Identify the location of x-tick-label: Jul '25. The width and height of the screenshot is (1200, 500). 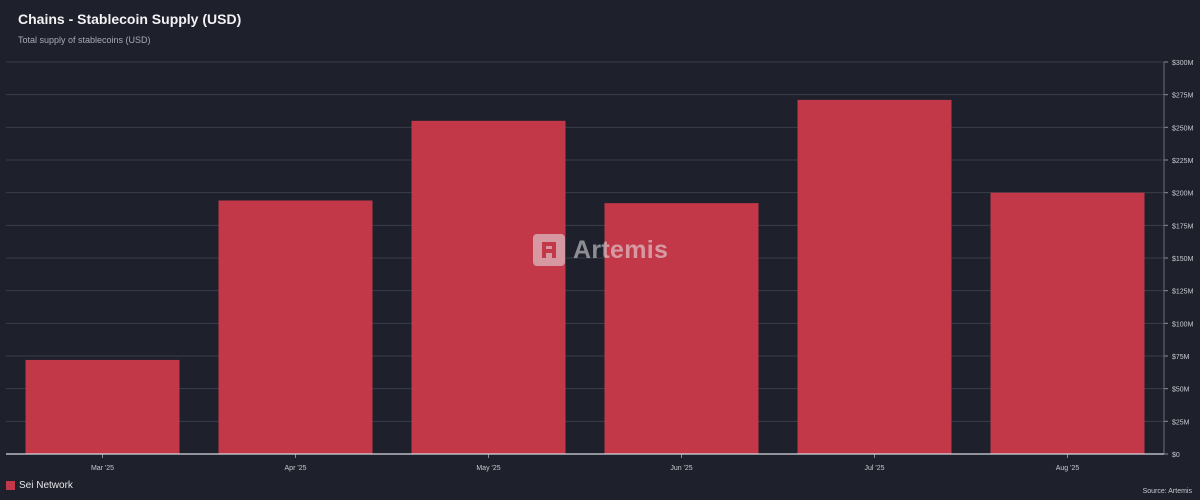
(874, 468).